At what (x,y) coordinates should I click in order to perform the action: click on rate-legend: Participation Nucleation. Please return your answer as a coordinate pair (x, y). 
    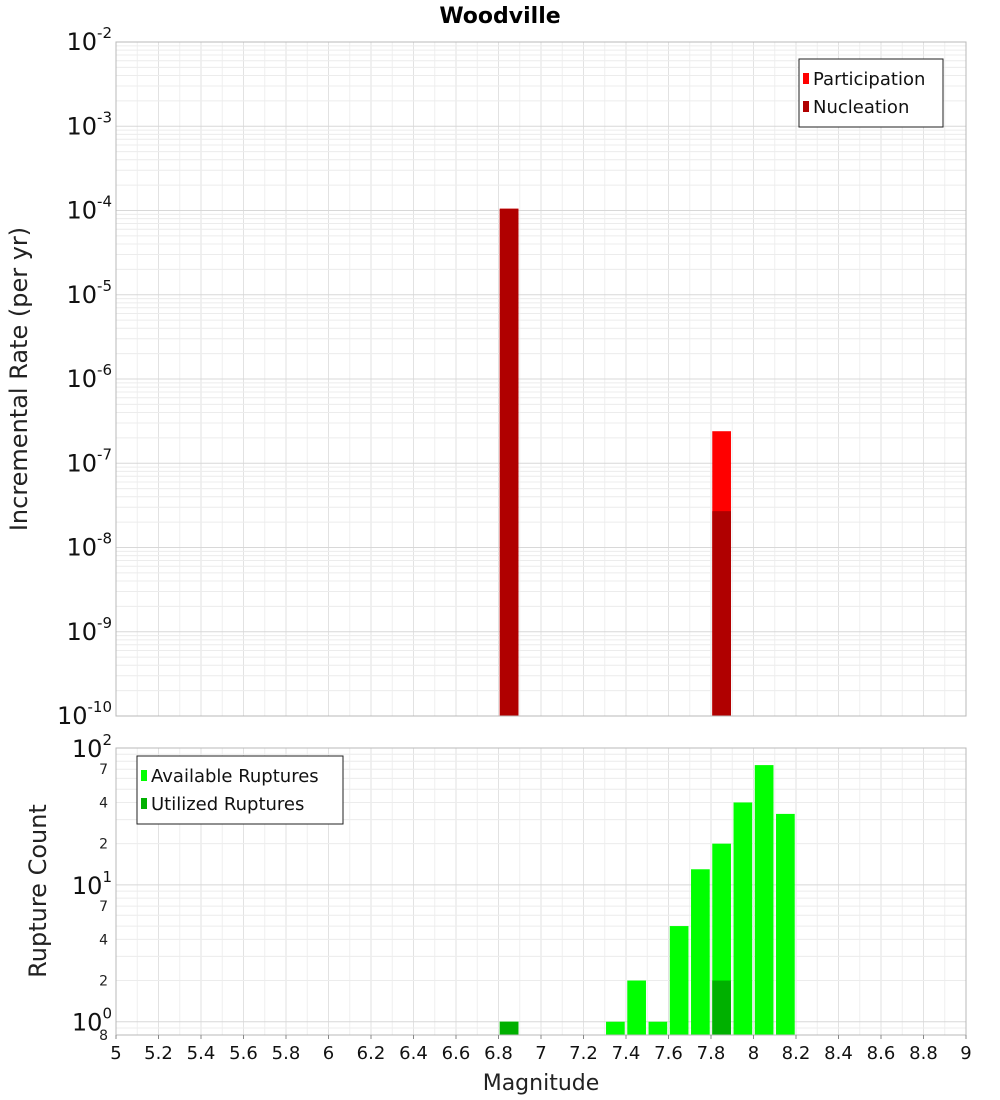
    Looking at the image, I should click on (871, 93).